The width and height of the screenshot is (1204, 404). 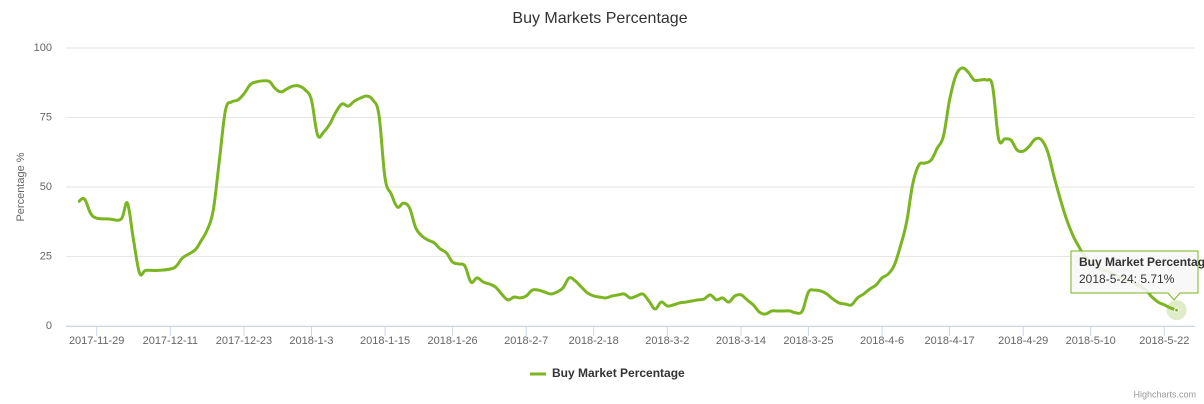 What do you see at coordinates (1164, 341) in the screenshot?
I see `x-tick-label: 2018-5-22` at bounding box center [1164, 341].